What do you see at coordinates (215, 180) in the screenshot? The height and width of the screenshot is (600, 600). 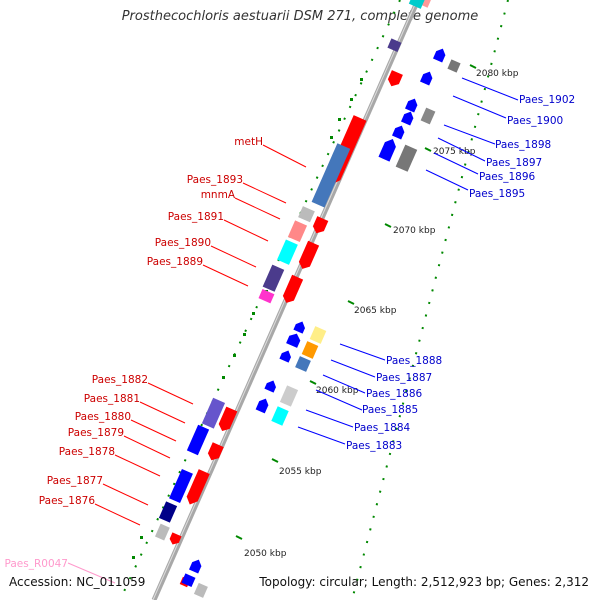 I see `gene-label: Paes_1893` at bounding box center [215, 180].